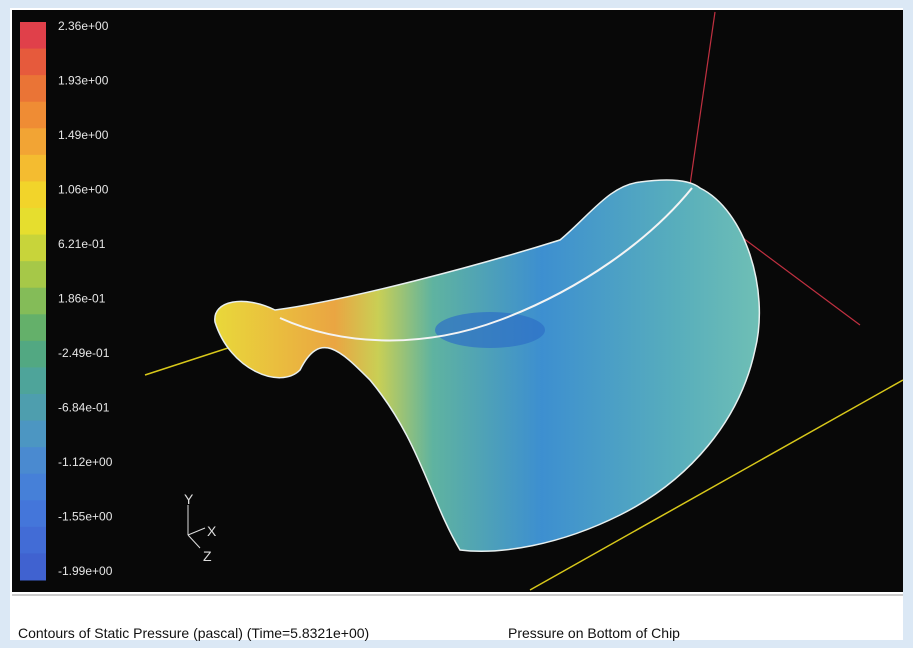 Image resolution: width=913 pixels, height=648 pixels. What do you see at coordinates (83, 135) in the screenshot?
I see `colorbar-label: 1.49e+00` at bounding box center [83, 135].